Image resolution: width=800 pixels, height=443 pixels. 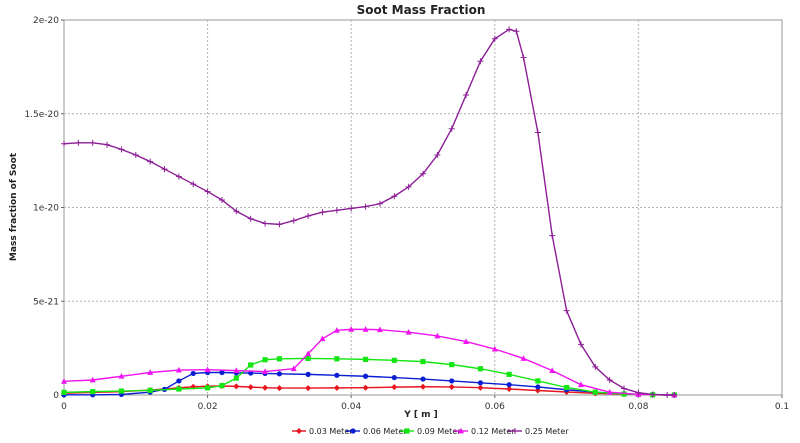 I want to click on y-tick-label: 2e-20, so click(x=46, y=21).